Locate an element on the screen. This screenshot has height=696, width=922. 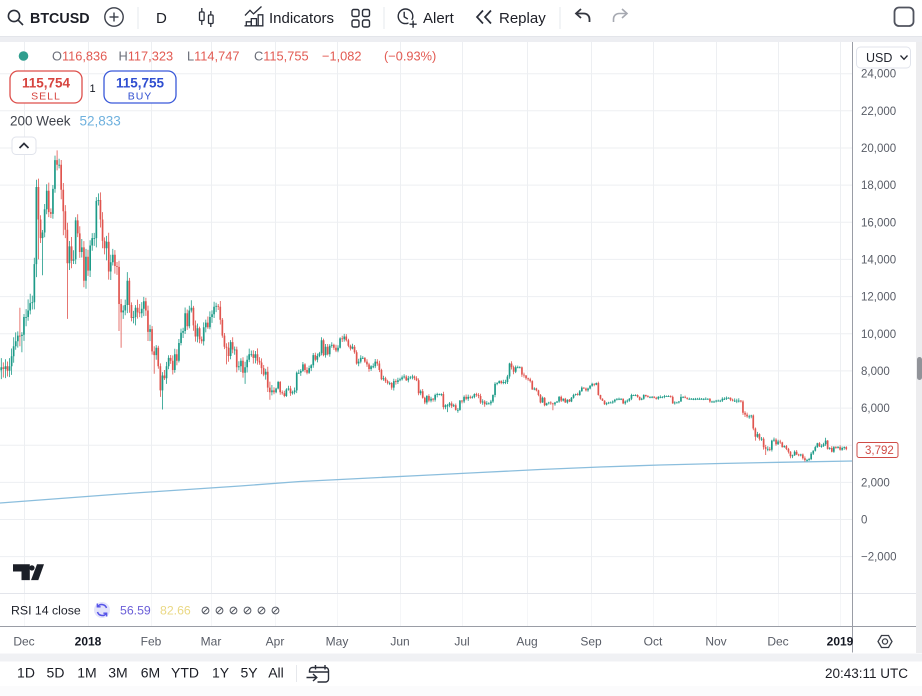
svg-text: −2,000 is located at coordinates (879, 558).